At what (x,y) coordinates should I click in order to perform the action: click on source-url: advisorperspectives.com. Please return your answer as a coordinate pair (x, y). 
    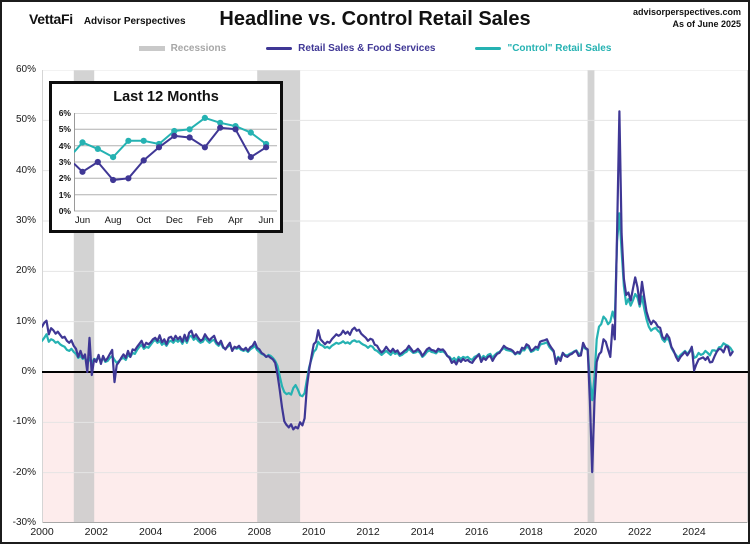
    Looking at the image, I should click on (686, 12).